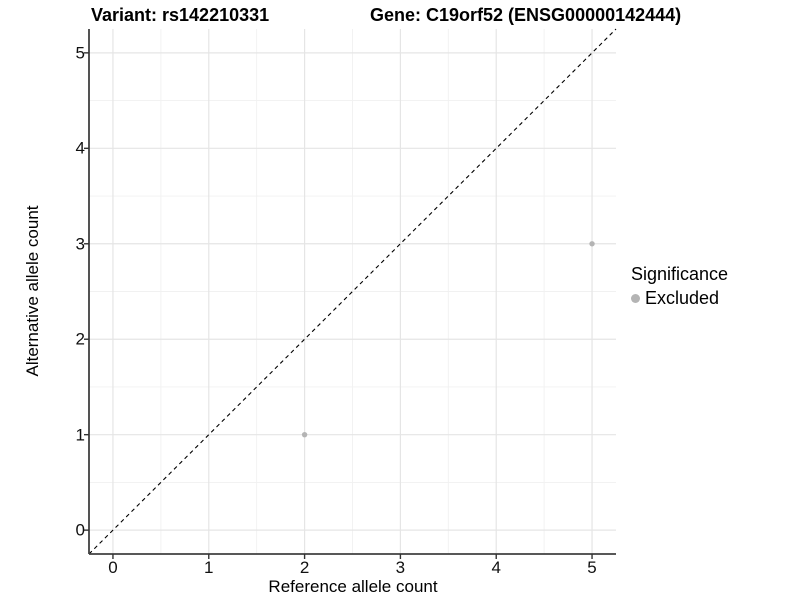  What do you see at coordinates (635, 298) in the screenshot?
I see `legend-key-dot` at bounding box center [635, 298].